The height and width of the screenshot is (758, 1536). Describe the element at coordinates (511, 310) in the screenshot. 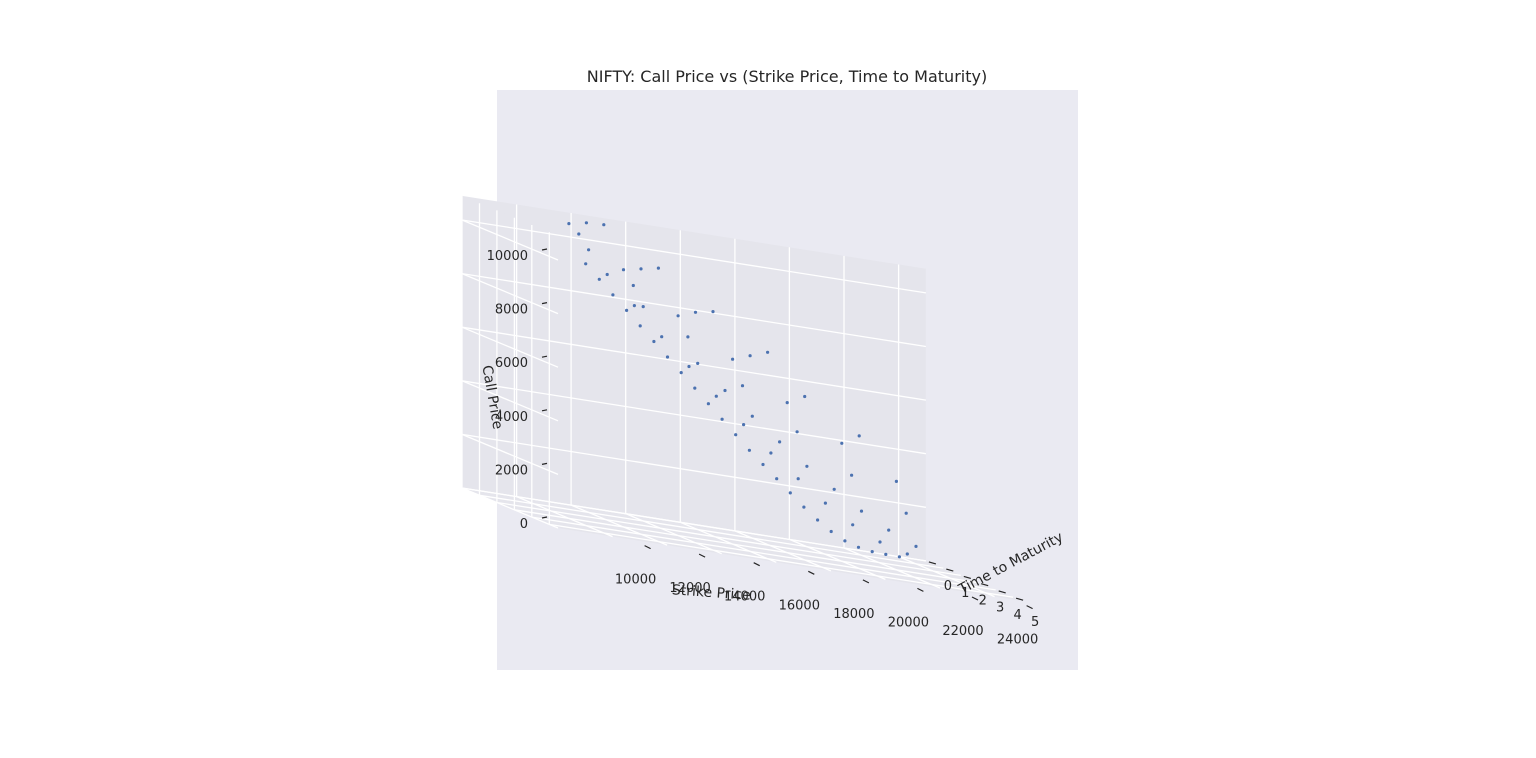

I see `z-tick-label: 8000` at that location.